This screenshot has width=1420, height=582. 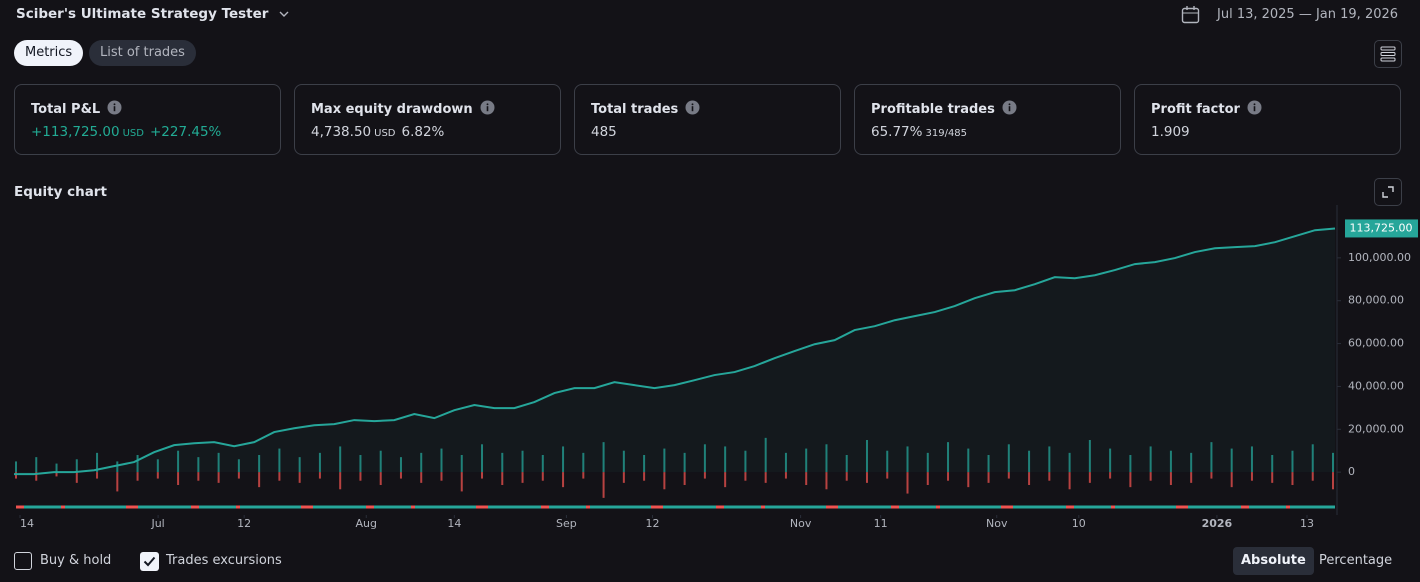 What do you see at coordinates (76, 560) in the screenshot?
I see `checkbox-label: Buy & hold` at bounding box center [76, 560].